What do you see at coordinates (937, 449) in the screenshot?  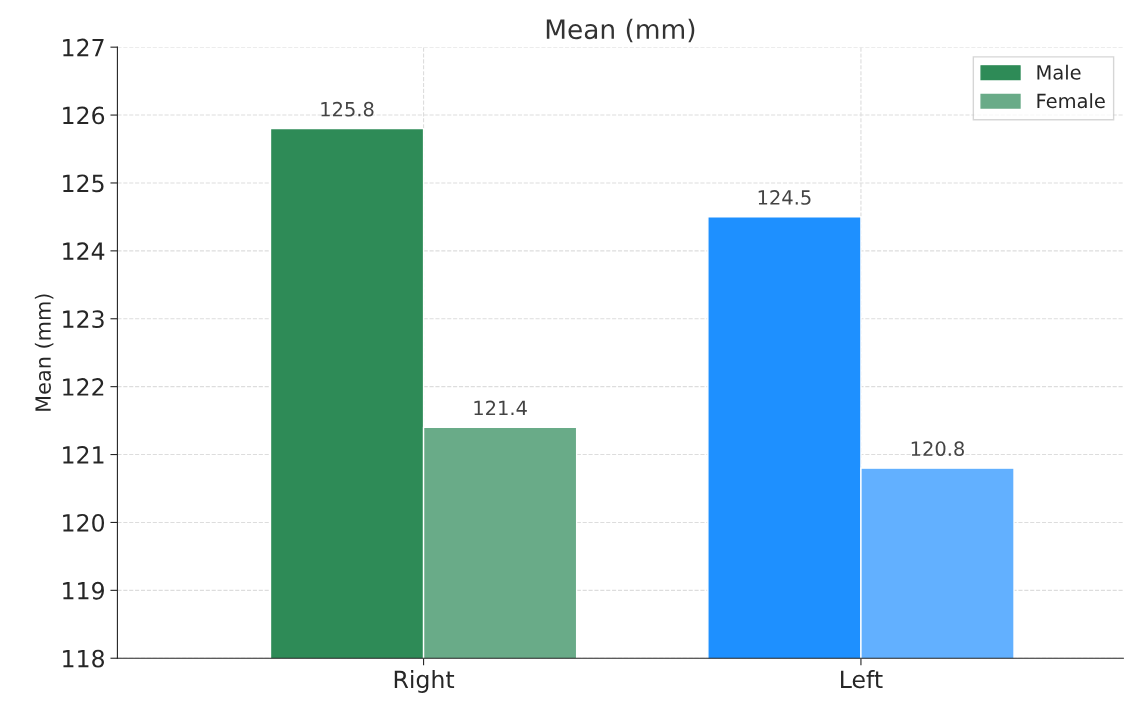 I see `data-label: 120.8` at bounding box center [937, 449].